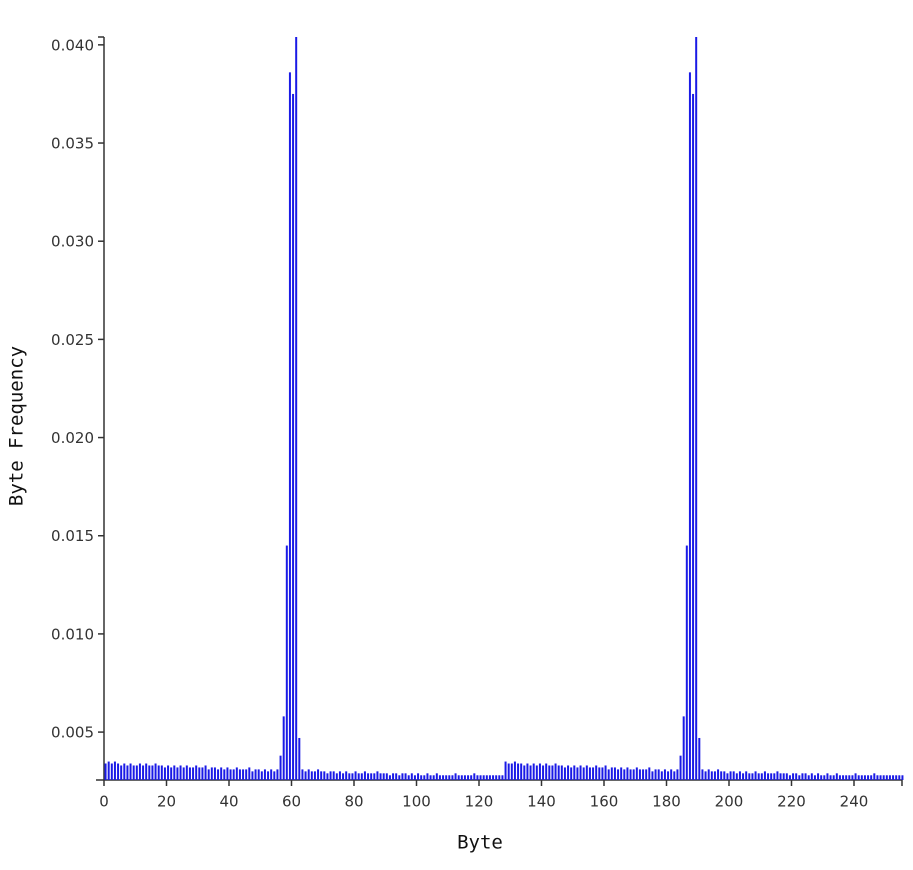 Image resolution: width=913 pixels, height=870 pixels. I want to click on y-tick-label: 0.015, so click(72, 536).